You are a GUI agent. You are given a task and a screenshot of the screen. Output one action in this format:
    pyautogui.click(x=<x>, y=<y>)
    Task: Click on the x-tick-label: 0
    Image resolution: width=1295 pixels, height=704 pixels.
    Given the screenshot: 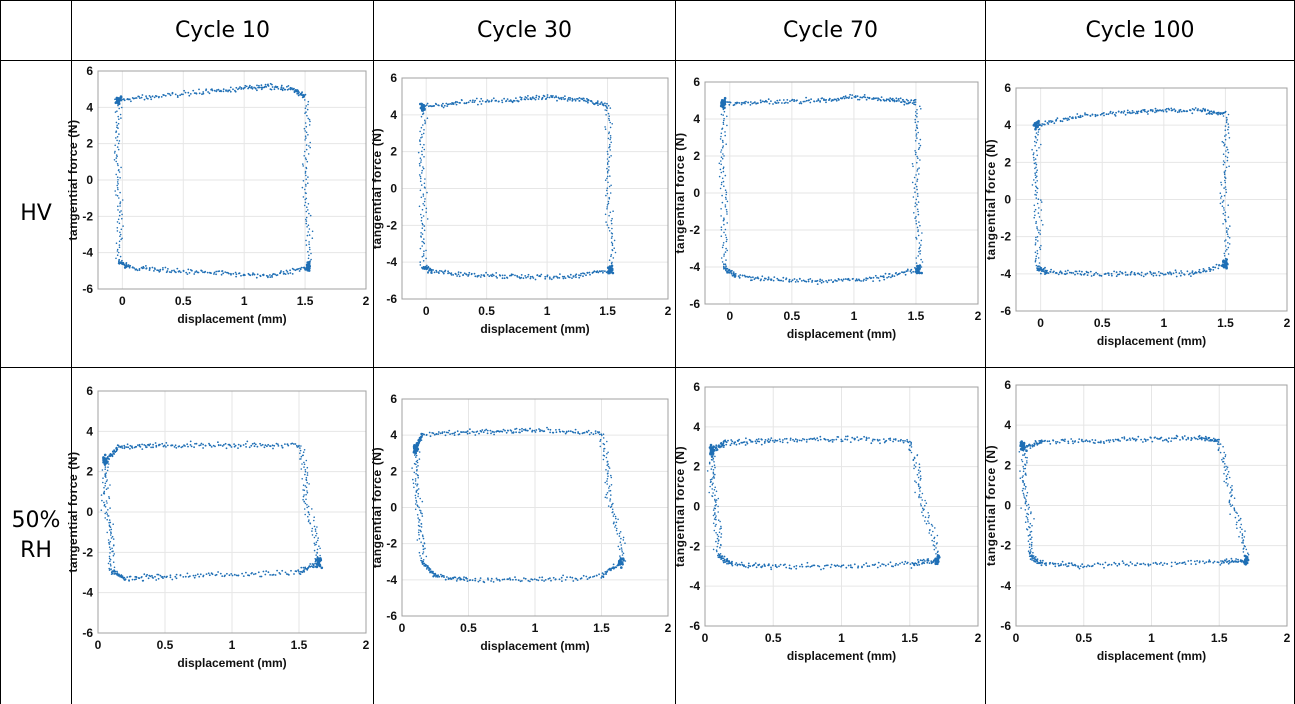 What is the action you would take?
    pyautogui.click(x=705, y=638)
    